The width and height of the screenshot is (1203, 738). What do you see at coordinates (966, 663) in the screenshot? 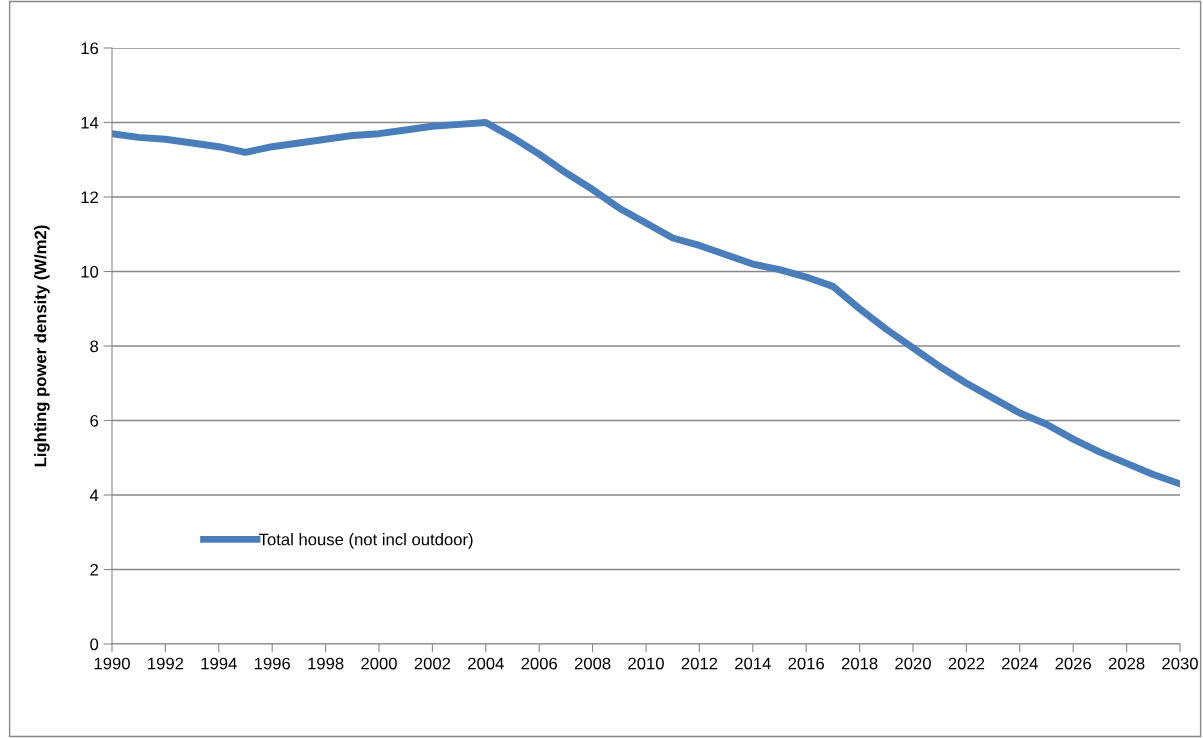
I see `x-tick-label: 2022` at bounding box center [966, 663].